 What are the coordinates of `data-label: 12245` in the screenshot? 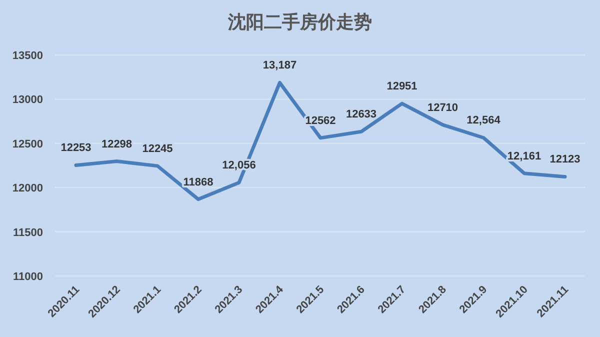 It's located at (157, 148).